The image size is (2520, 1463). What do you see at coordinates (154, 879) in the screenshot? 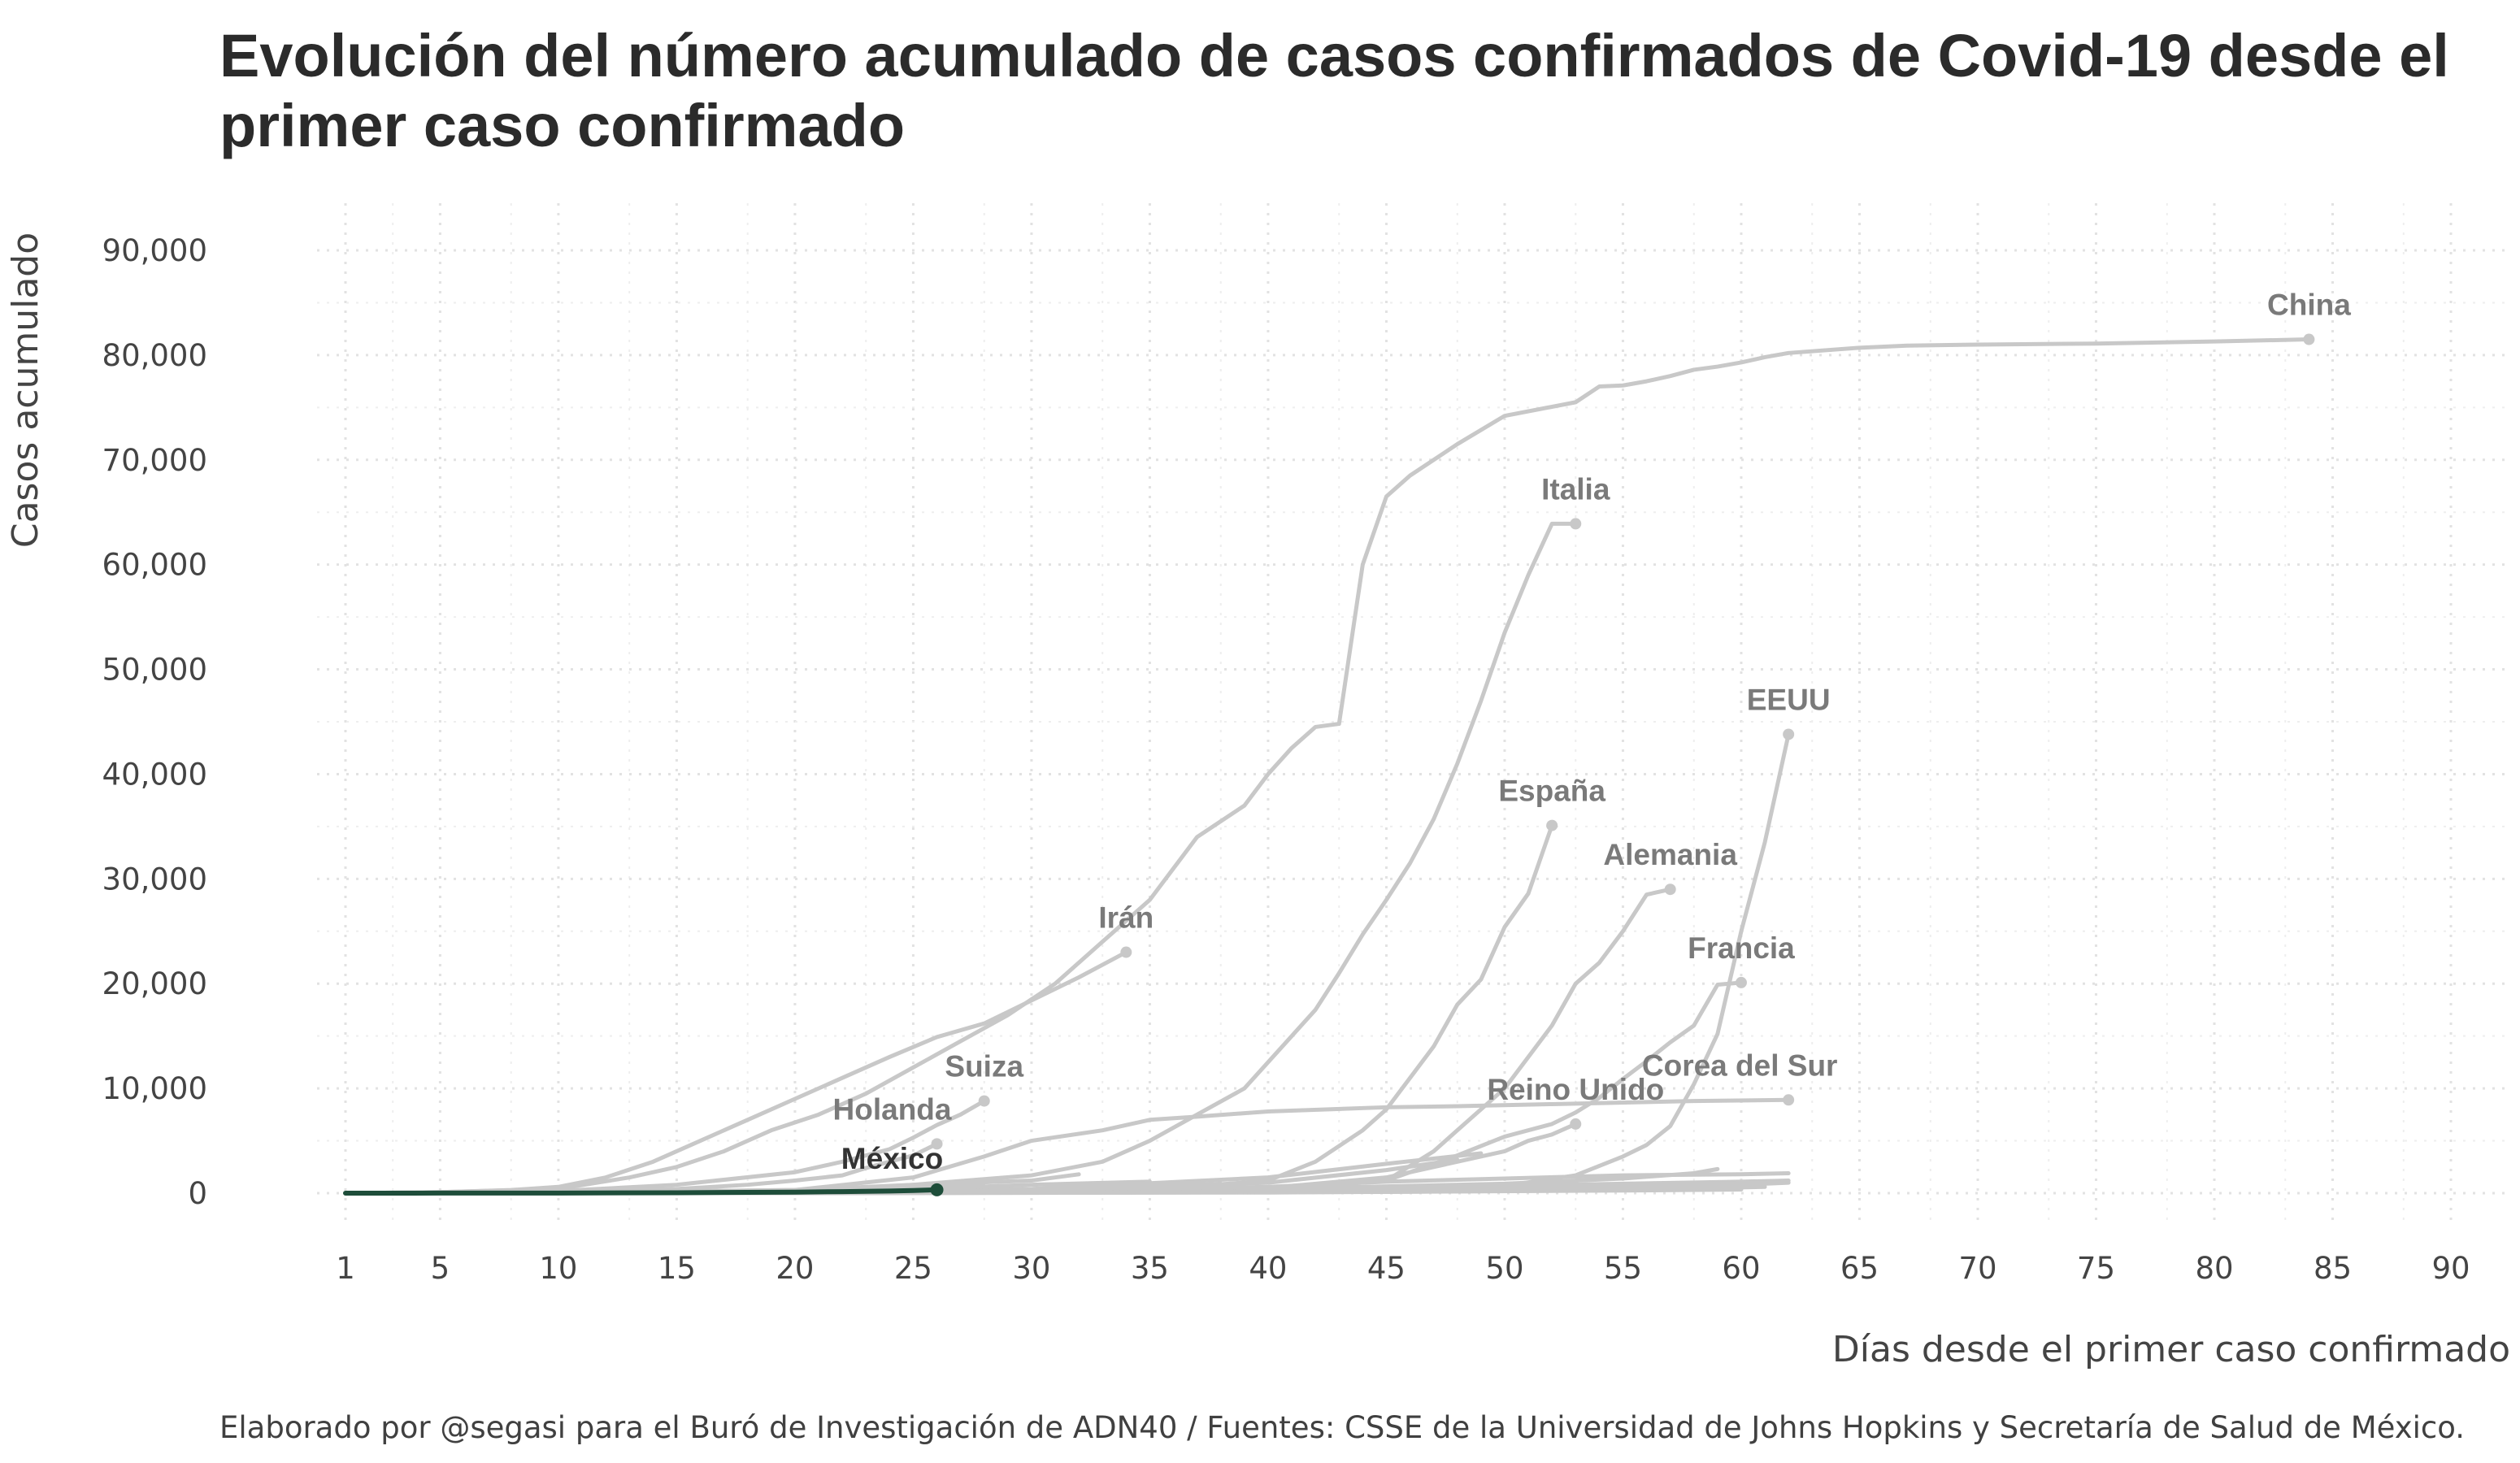
I see `y-tick-label: 30,000` at bounding box center [154, 879].